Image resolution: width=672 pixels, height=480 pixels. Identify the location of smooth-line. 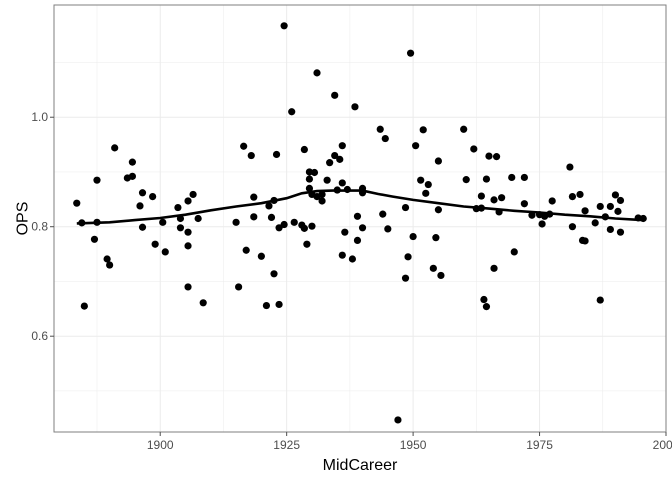
(360, 207).